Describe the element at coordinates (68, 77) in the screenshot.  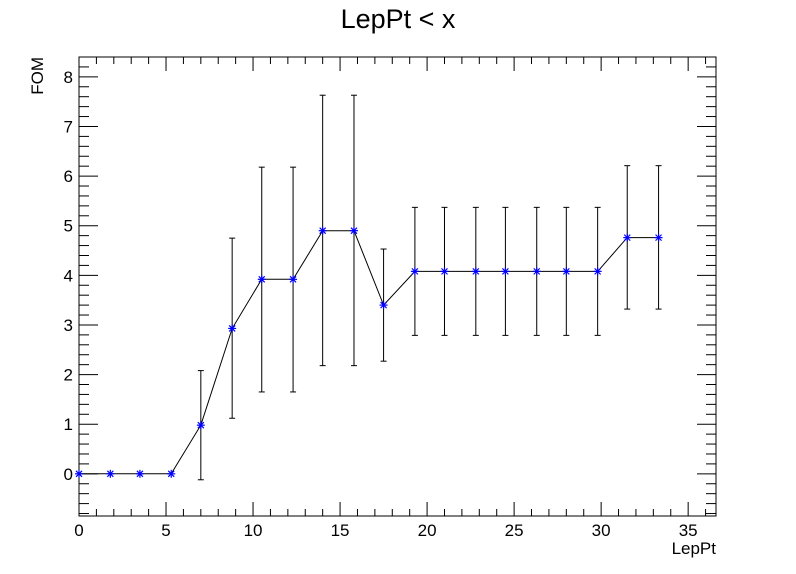
I see `y-tick-label: 8` at that location.